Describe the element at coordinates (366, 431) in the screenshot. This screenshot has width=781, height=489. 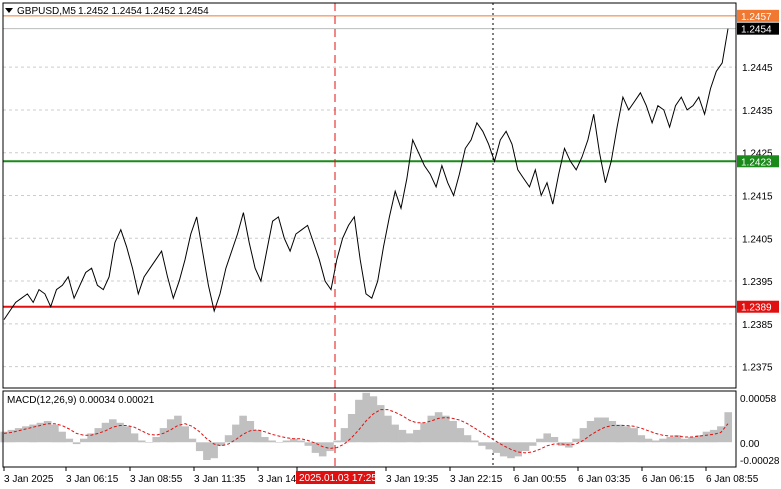
I see `macd-signal-line` at that location.